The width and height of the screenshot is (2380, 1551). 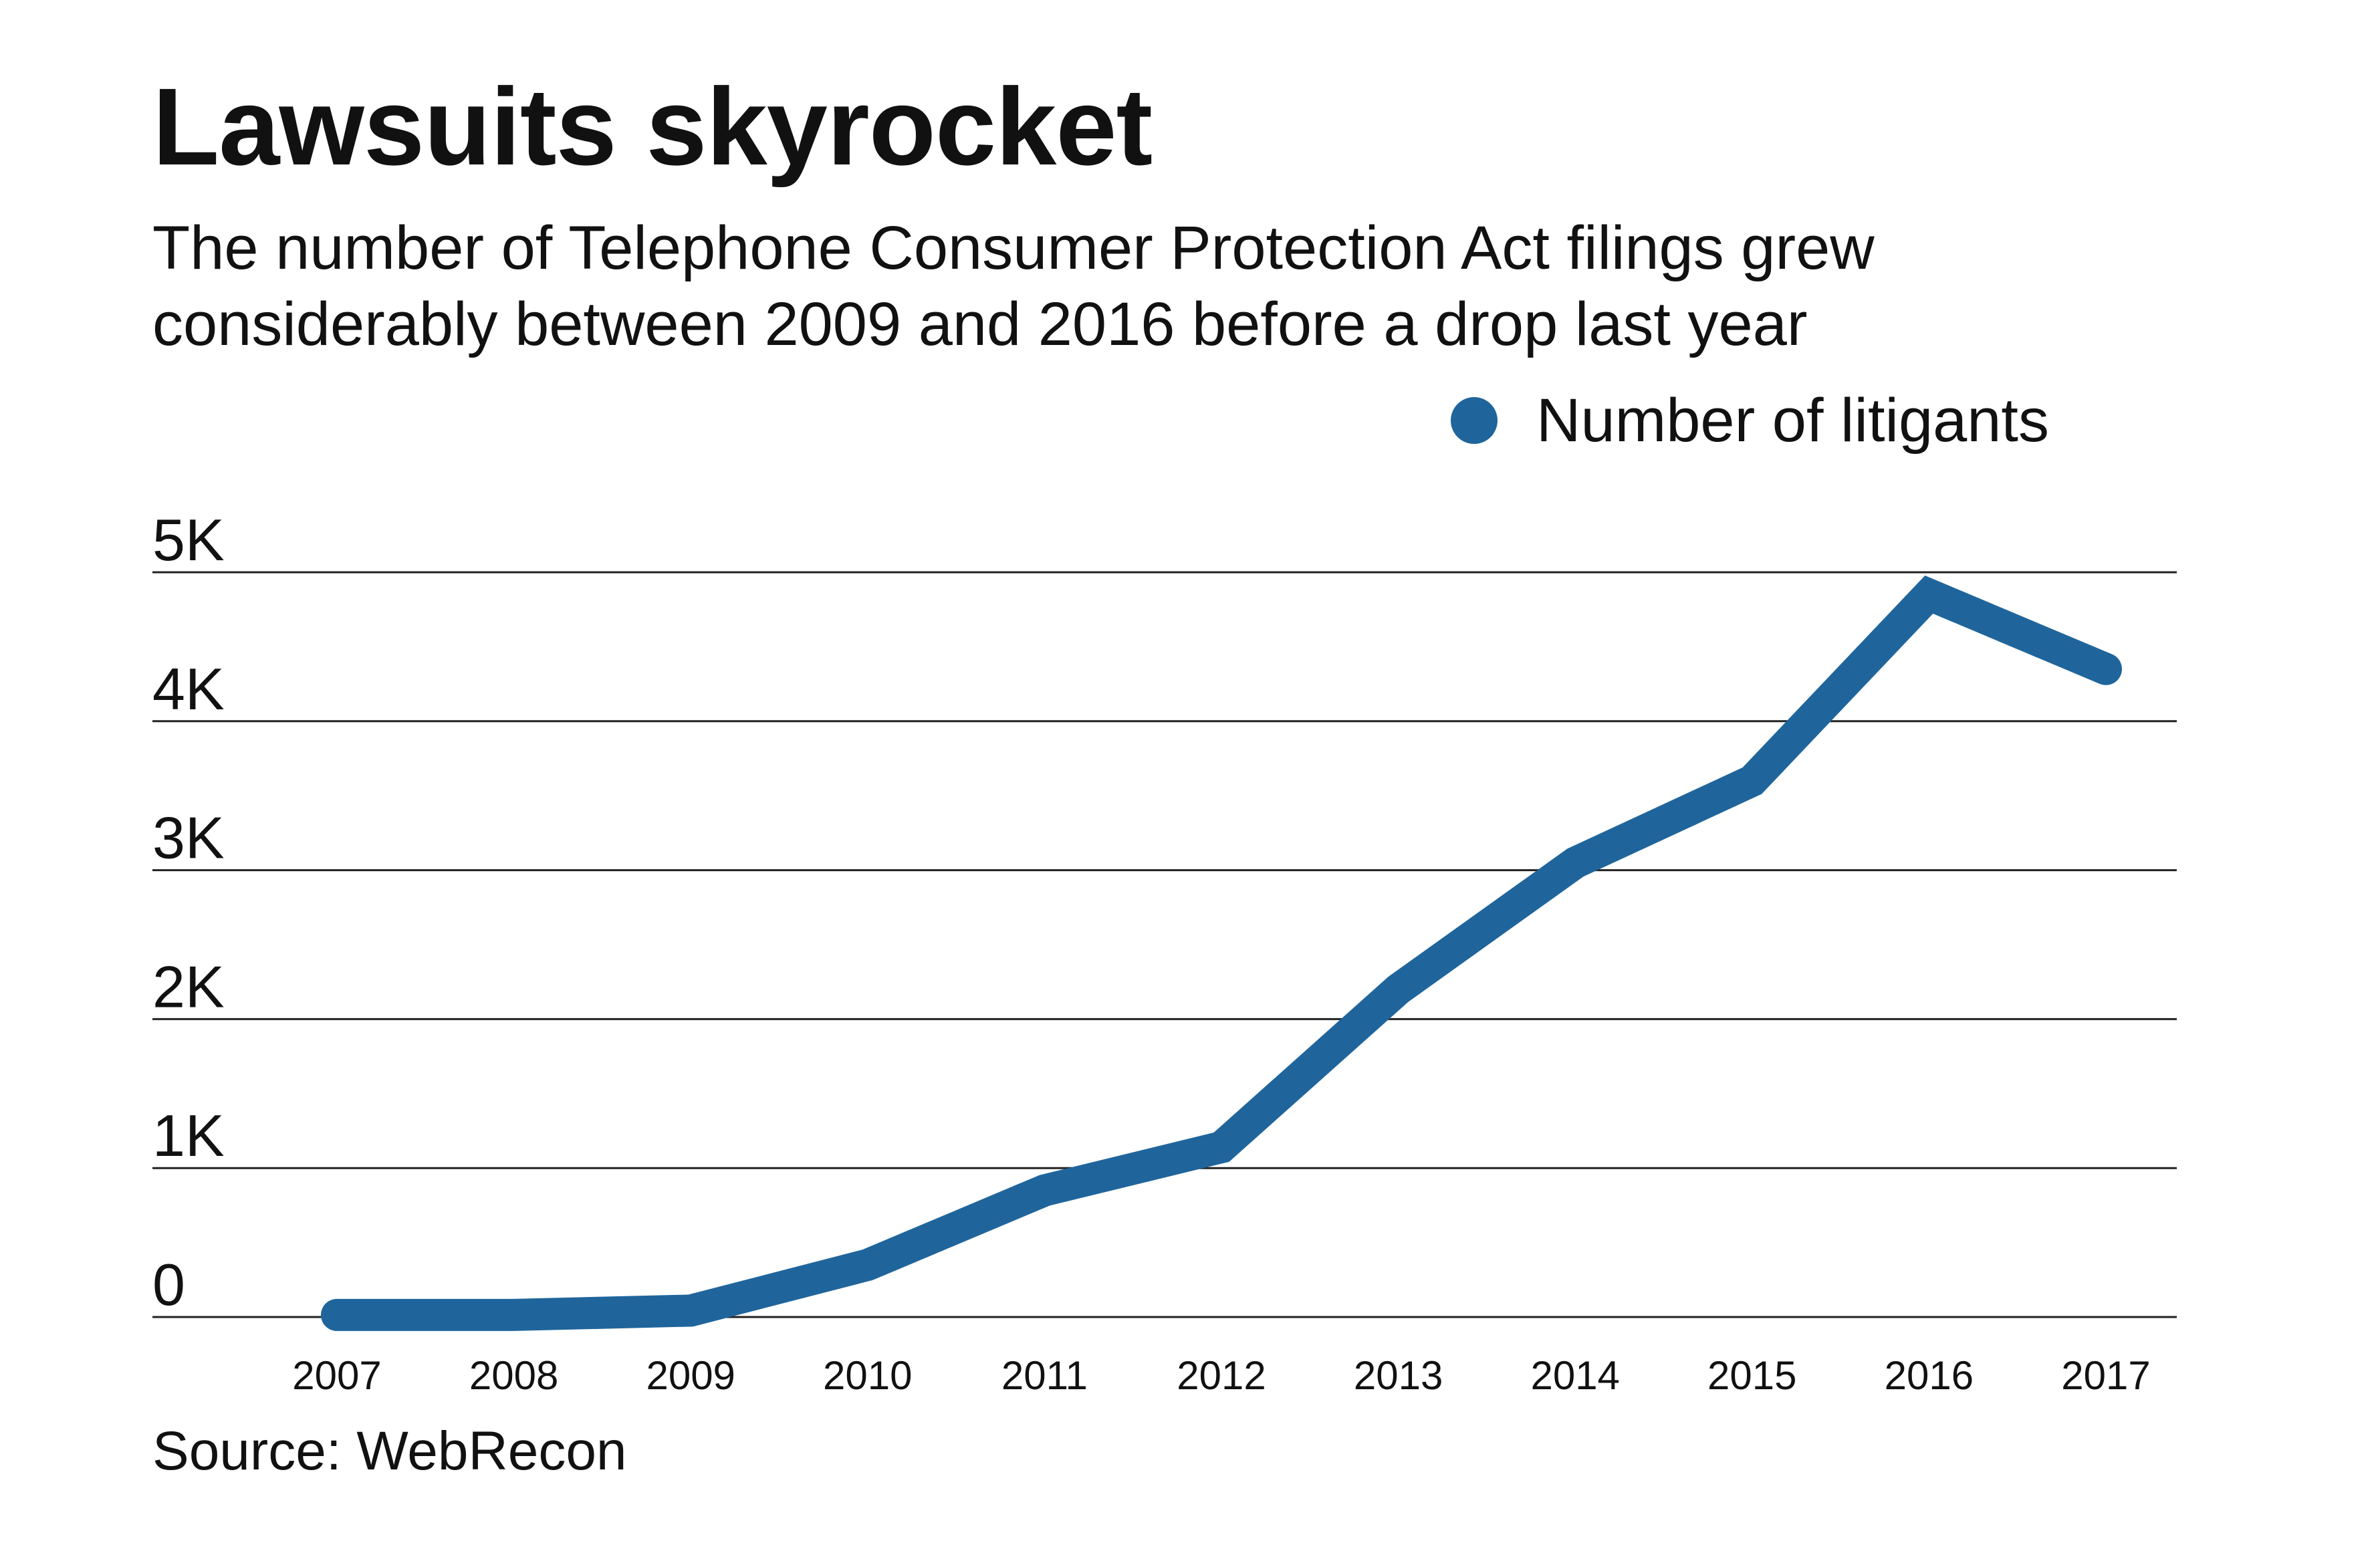 I want to click on chart-legend: Number of litigants, so click(x=1750, y=420).